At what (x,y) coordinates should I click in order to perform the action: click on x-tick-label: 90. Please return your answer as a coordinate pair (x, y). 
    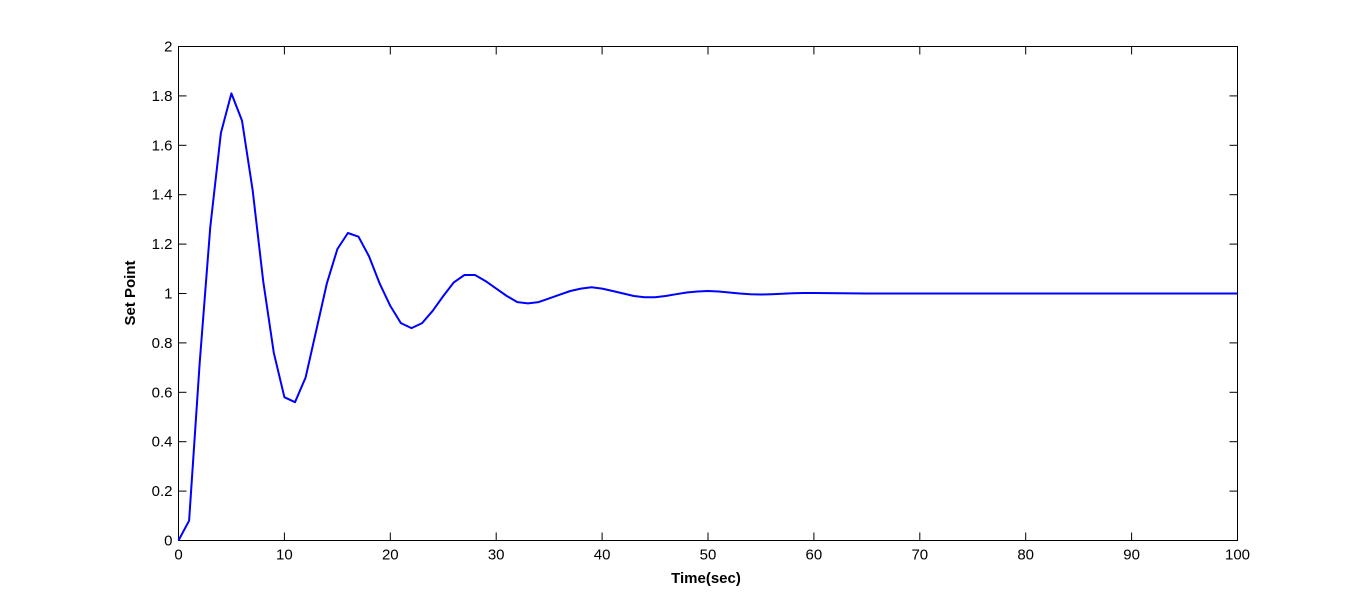
    Looking at the image, I should click on (1131, 555).